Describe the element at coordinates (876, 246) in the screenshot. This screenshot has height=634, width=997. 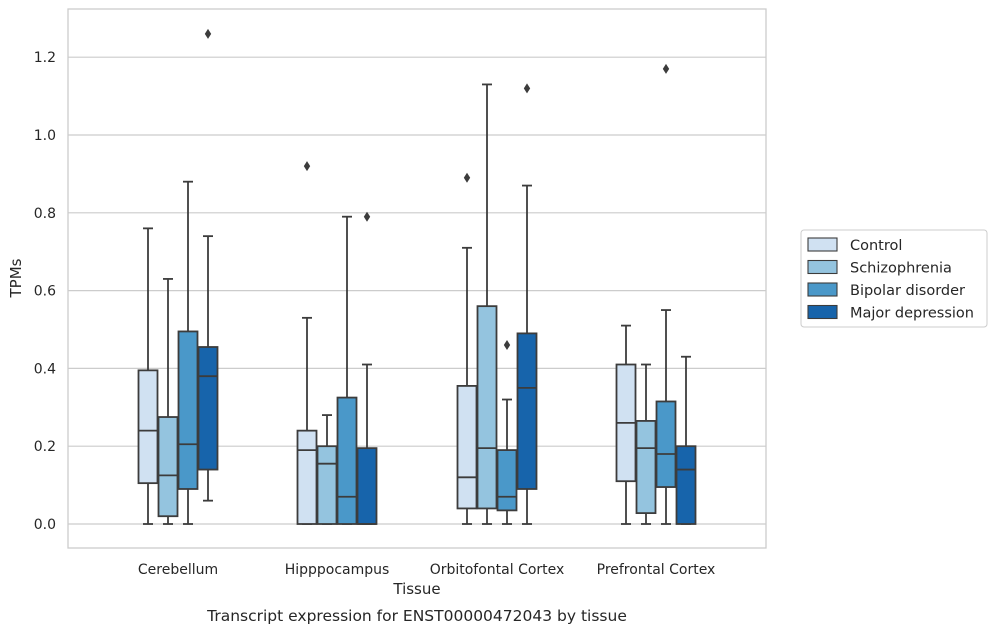
I see `legend-label: Control` at that location.